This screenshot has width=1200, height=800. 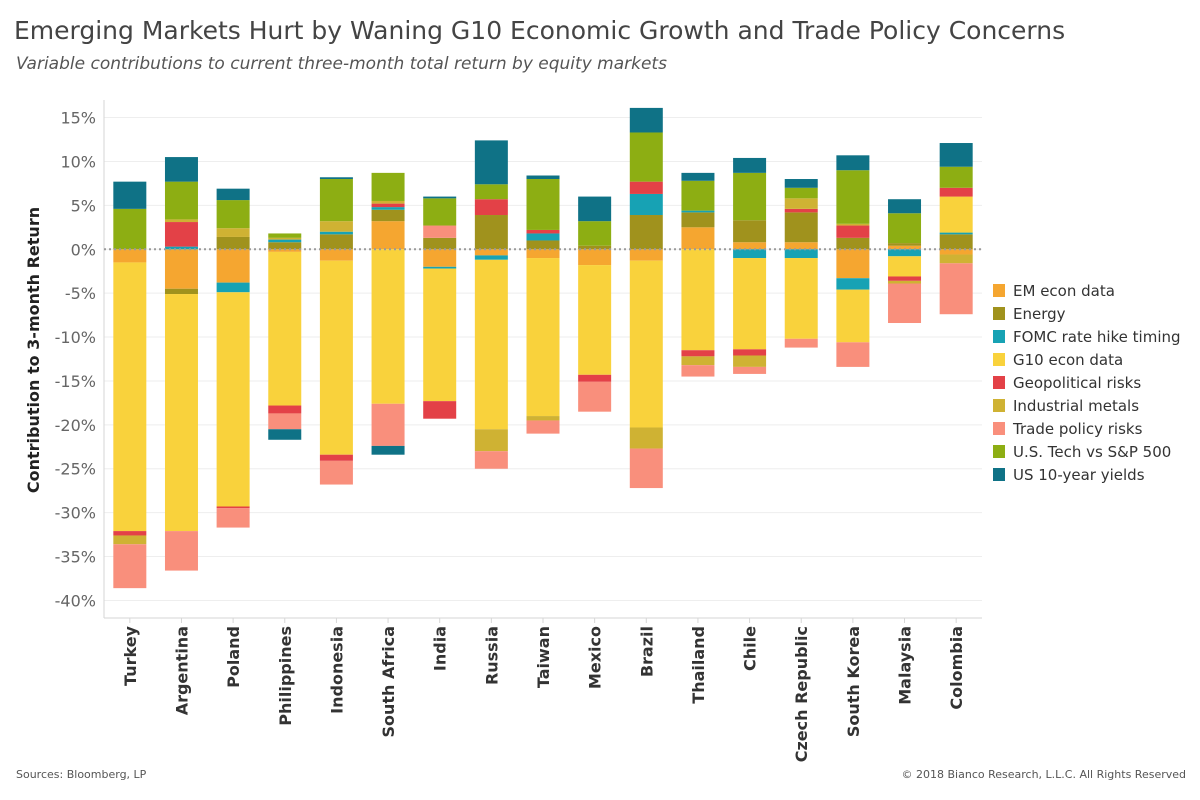 What do you see at coordinates (75, 600) in the screenshot?
I see `y-tick-label: -40%` at bounding box center [75, 600].